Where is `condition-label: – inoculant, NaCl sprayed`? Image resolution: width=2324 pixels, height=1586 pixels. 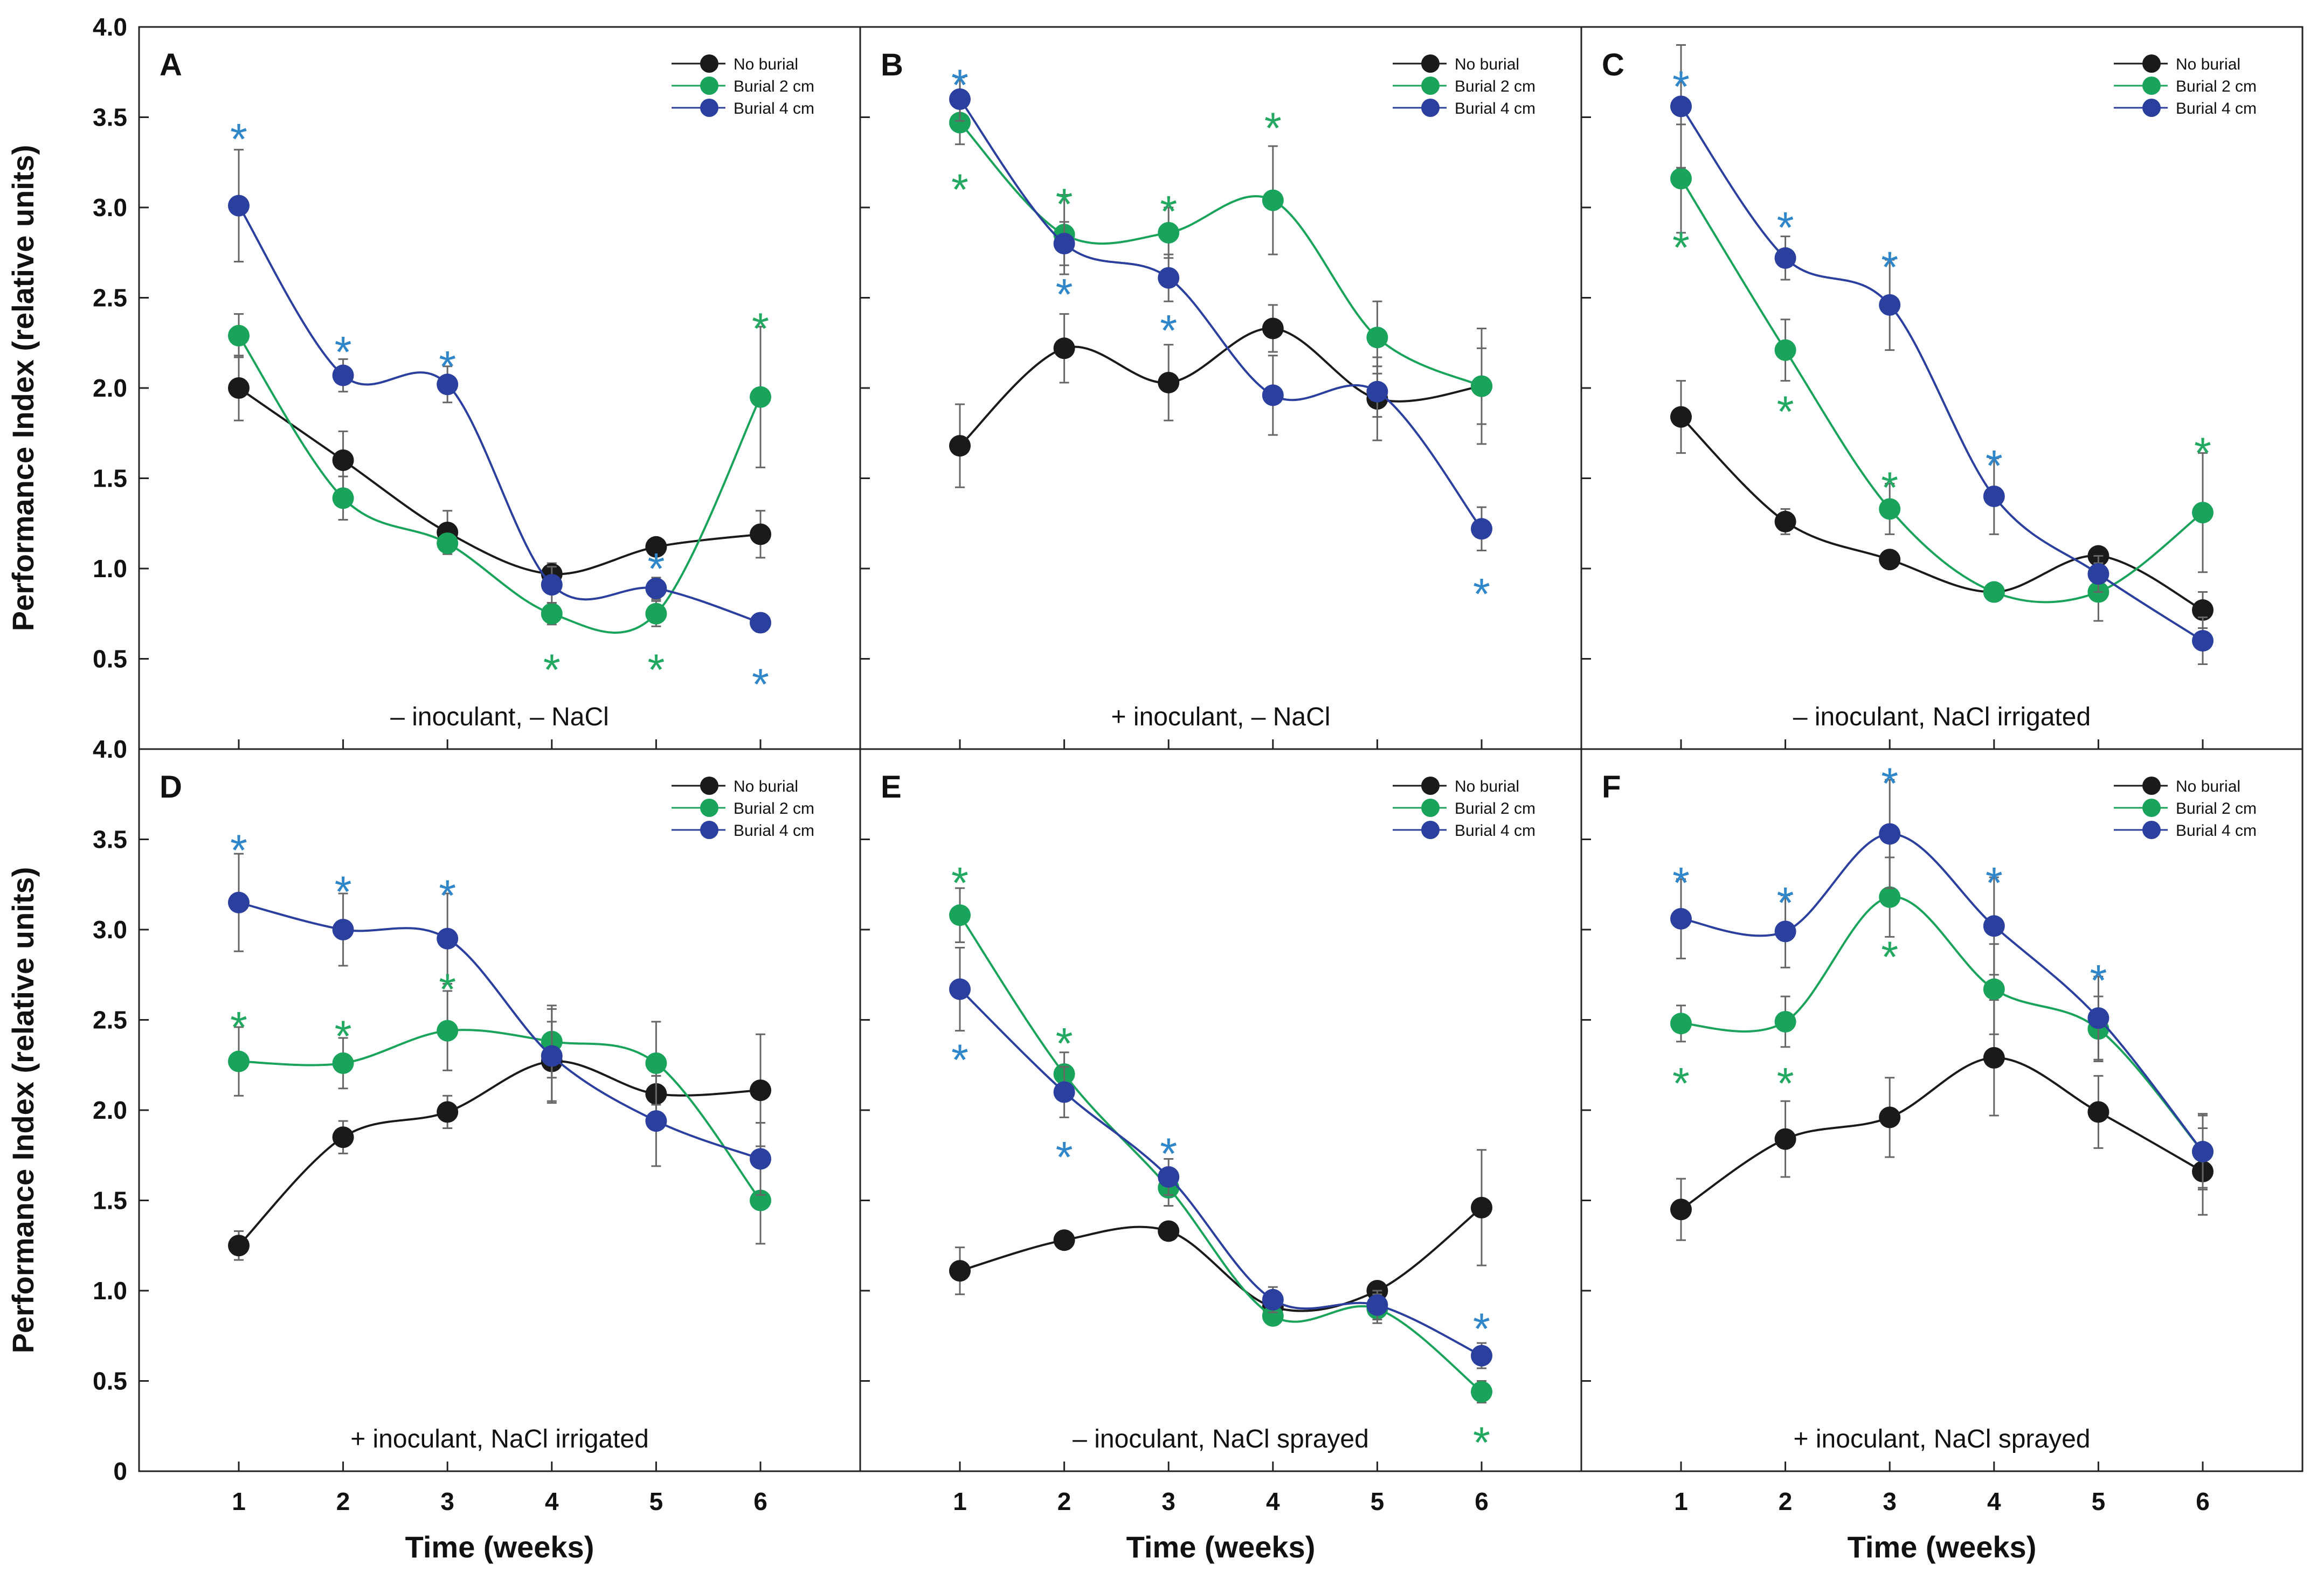
condition-label: – inoculant, NaCl sprayed is located at coordinates (1221, 1439).